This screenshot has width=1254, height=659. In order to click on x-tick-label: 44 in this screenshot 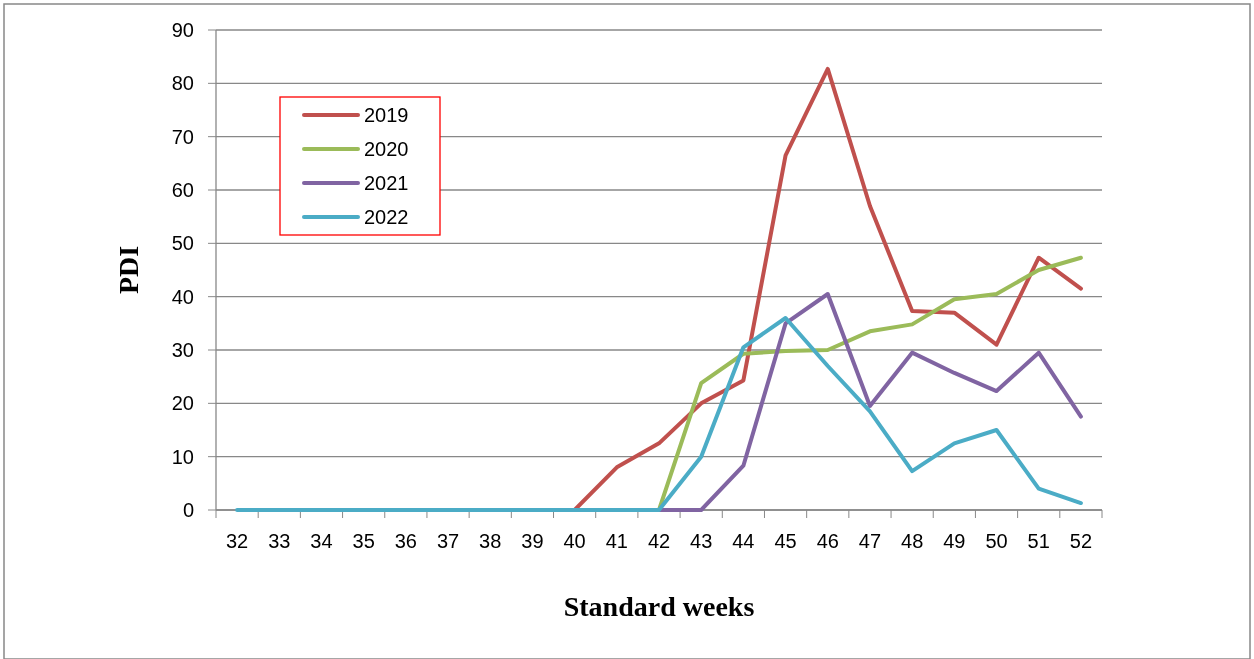, I will do `click(743, 541)`.